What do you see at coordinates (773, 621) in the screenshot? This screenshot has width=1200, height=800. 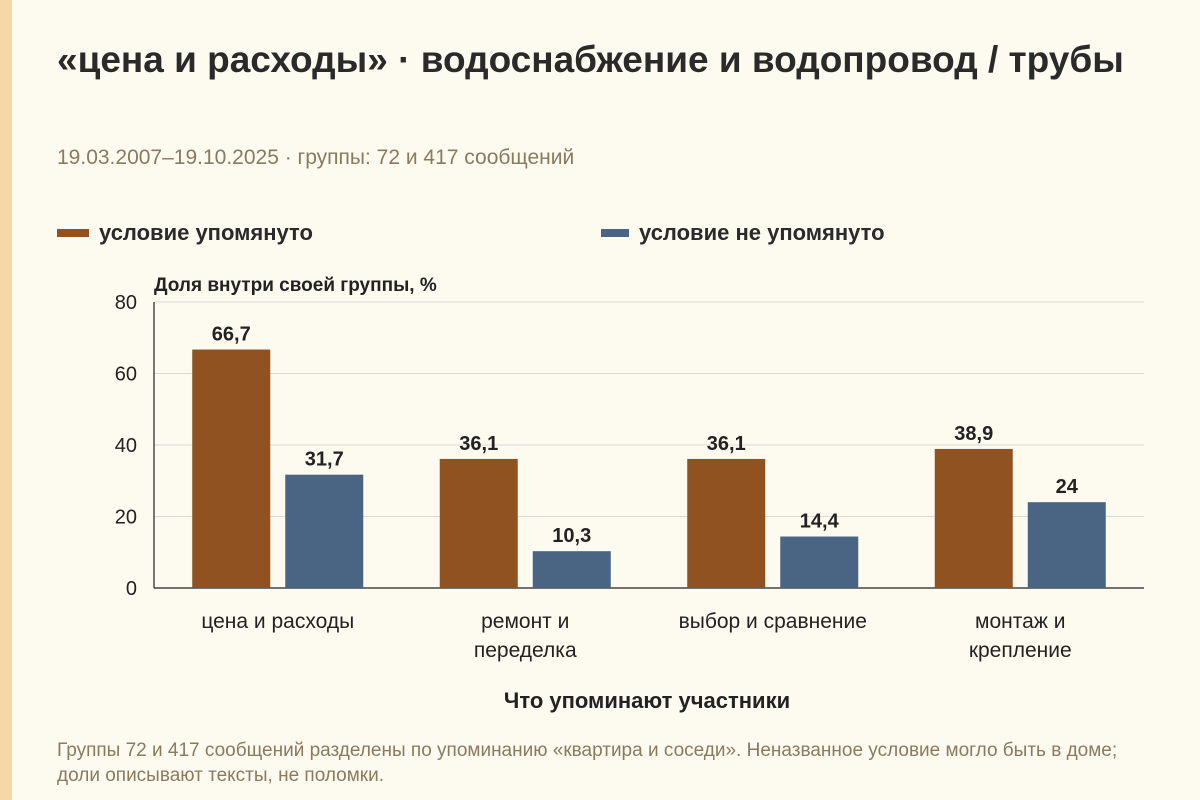 I see `x-tick-label: выбор и сравнение` at bounding box center [773, 621].